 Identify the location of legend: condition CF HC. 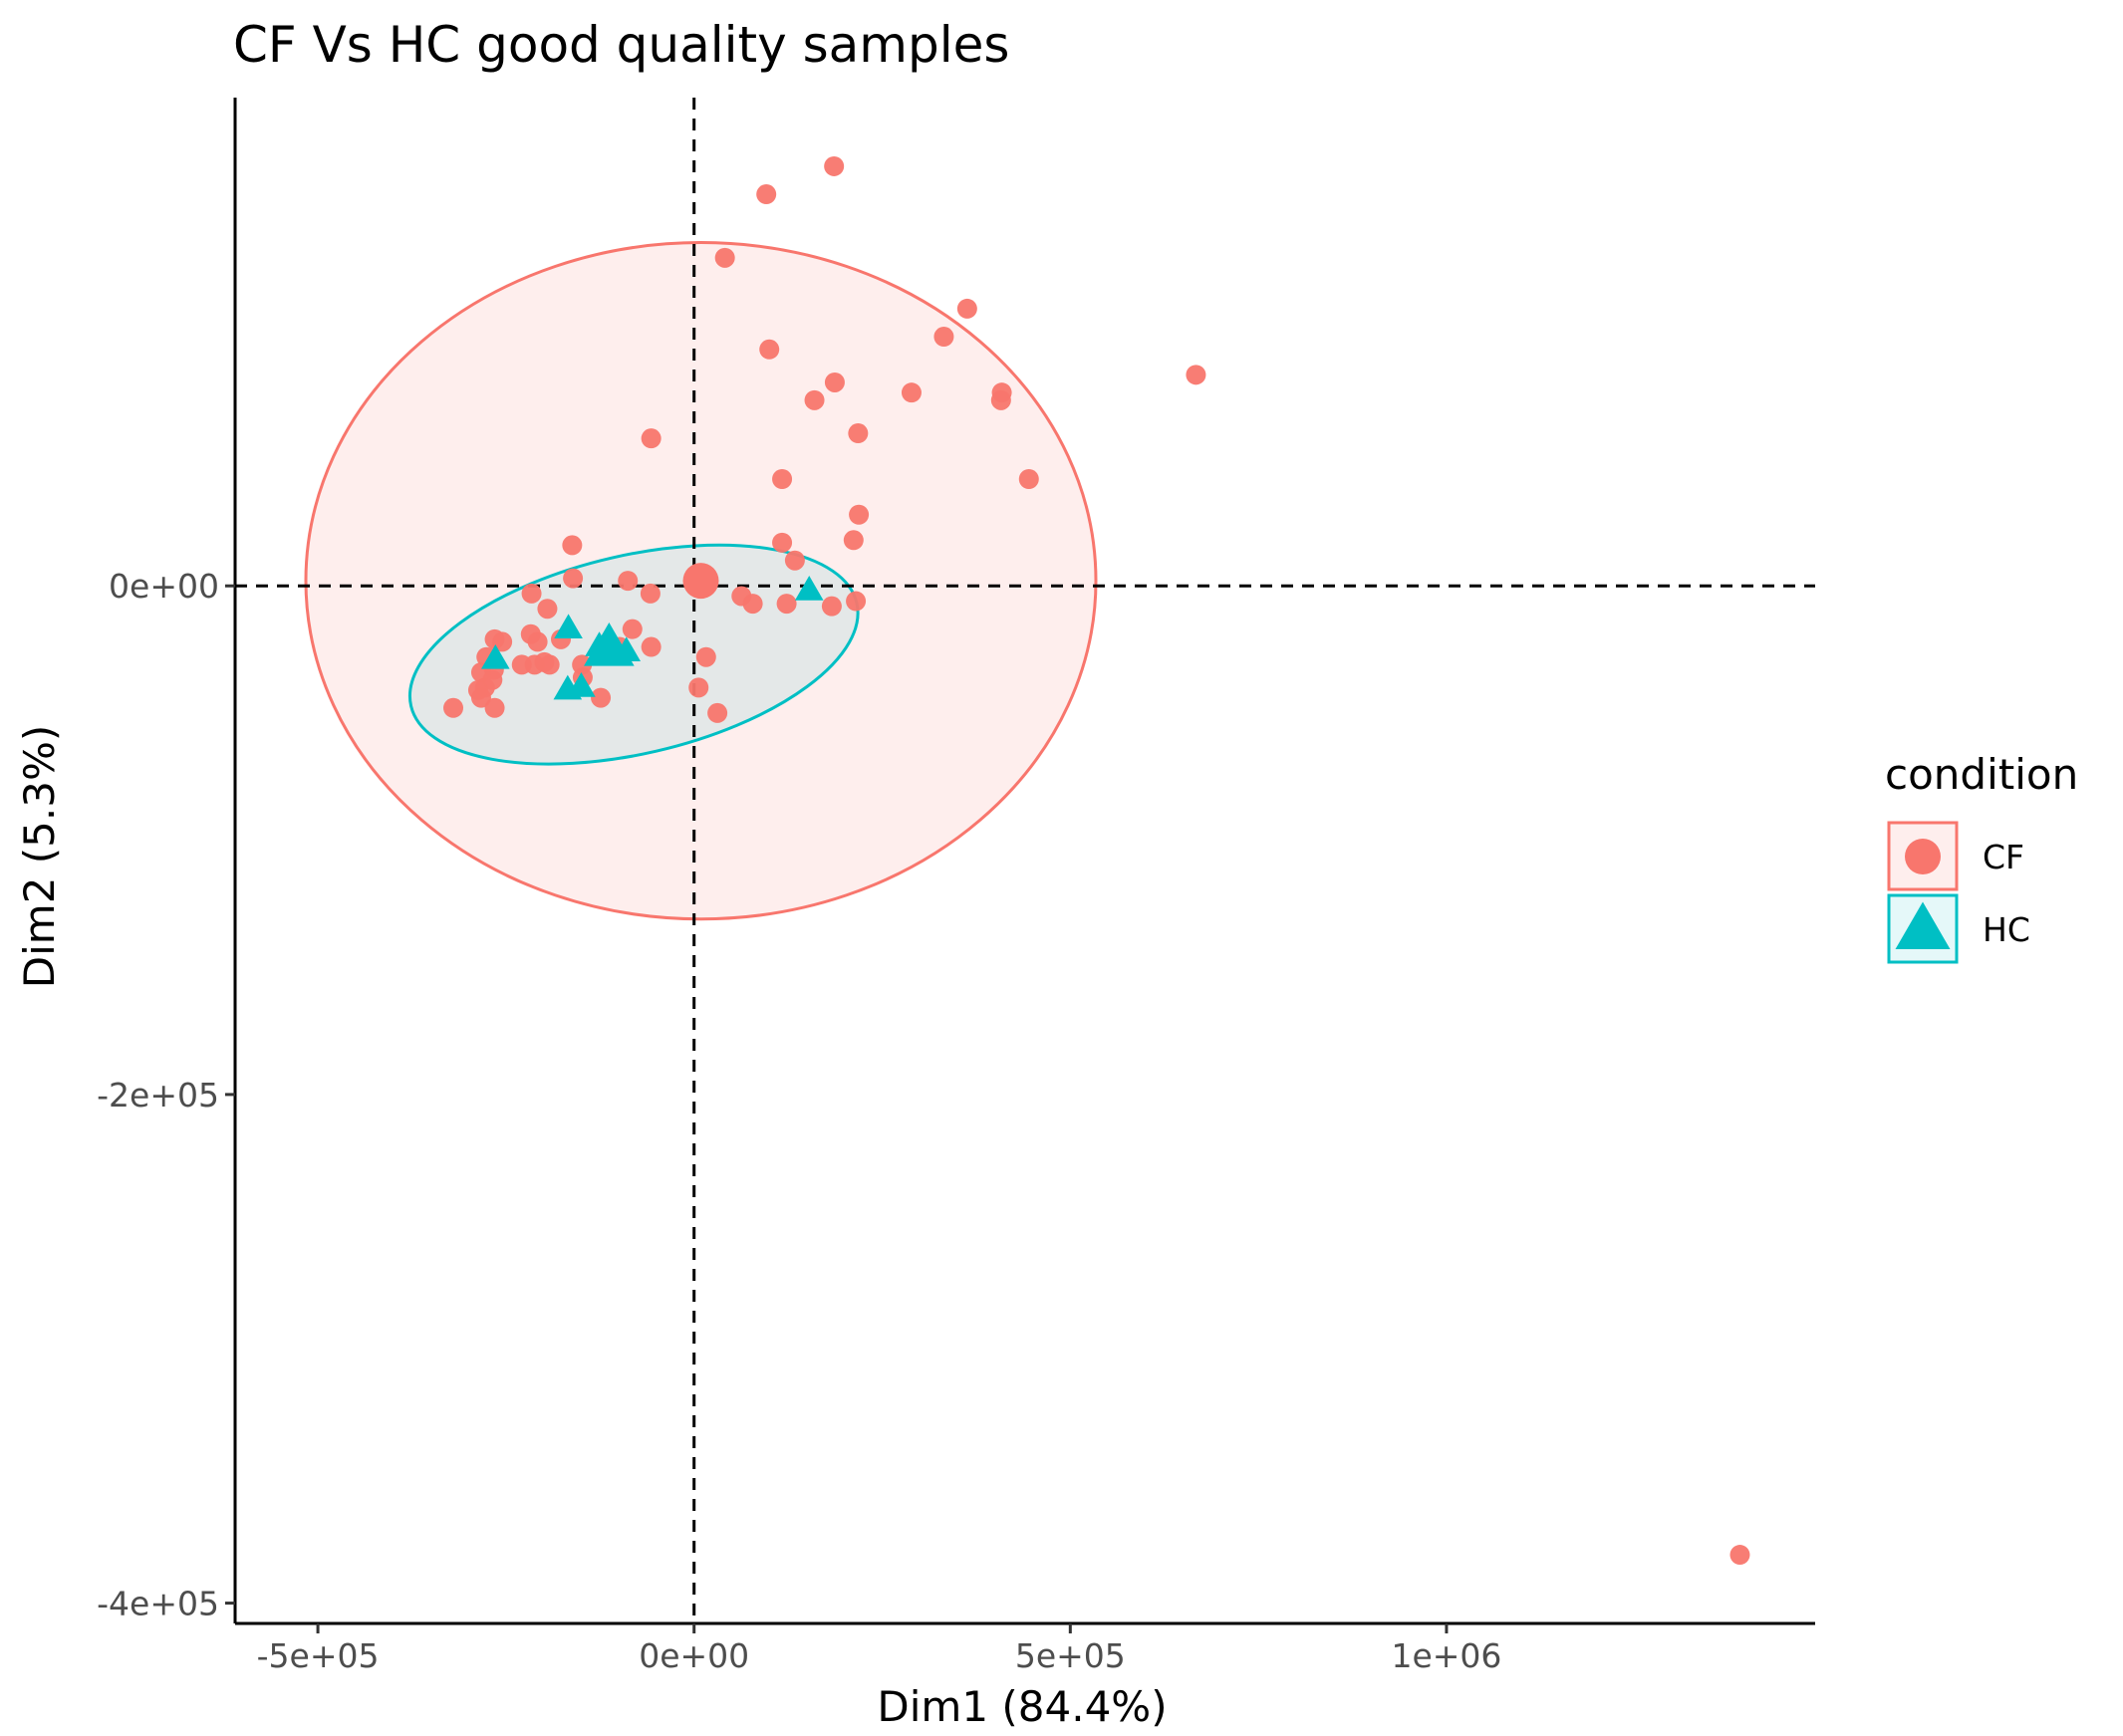
(1981, 857).